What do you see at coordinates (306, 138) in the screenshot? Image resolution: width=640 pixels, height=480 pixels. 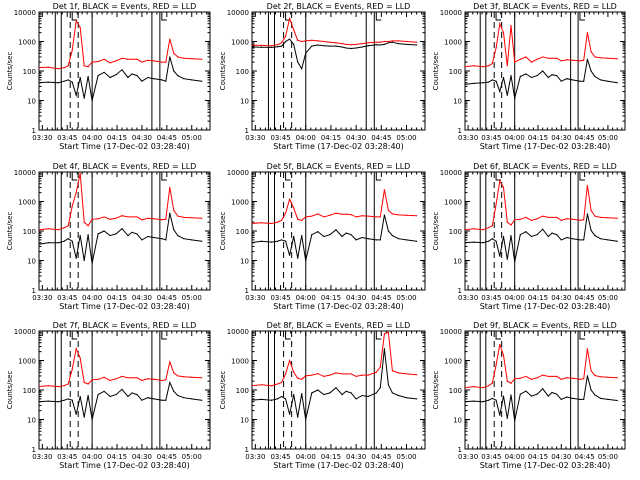 I see `x-tick-label: 04:00` at bounding box center [306, 138].